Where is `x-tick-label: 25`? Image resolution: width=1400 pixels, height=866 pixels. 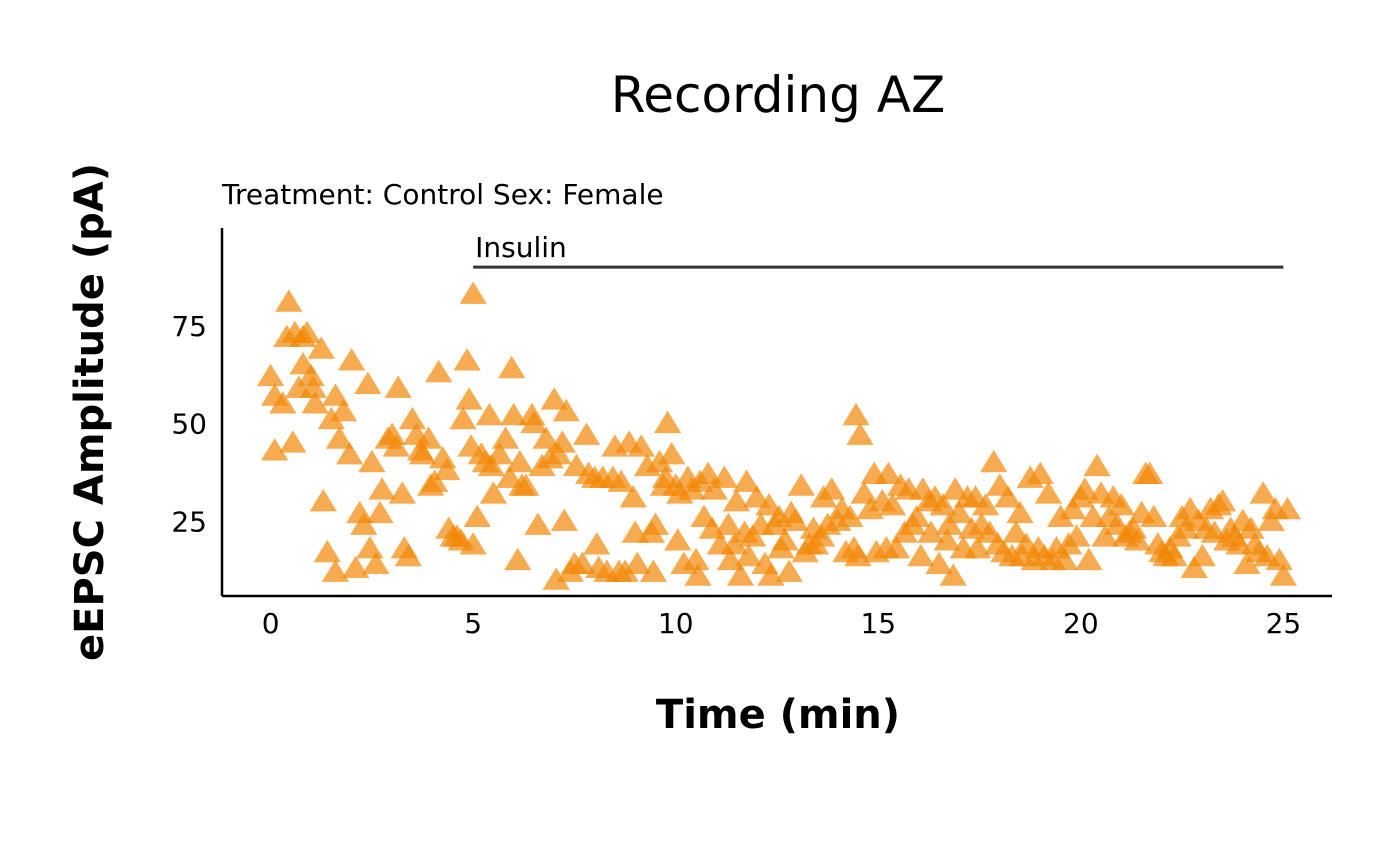
x-tick-label: 25 is located at coordinates (1284, 623).